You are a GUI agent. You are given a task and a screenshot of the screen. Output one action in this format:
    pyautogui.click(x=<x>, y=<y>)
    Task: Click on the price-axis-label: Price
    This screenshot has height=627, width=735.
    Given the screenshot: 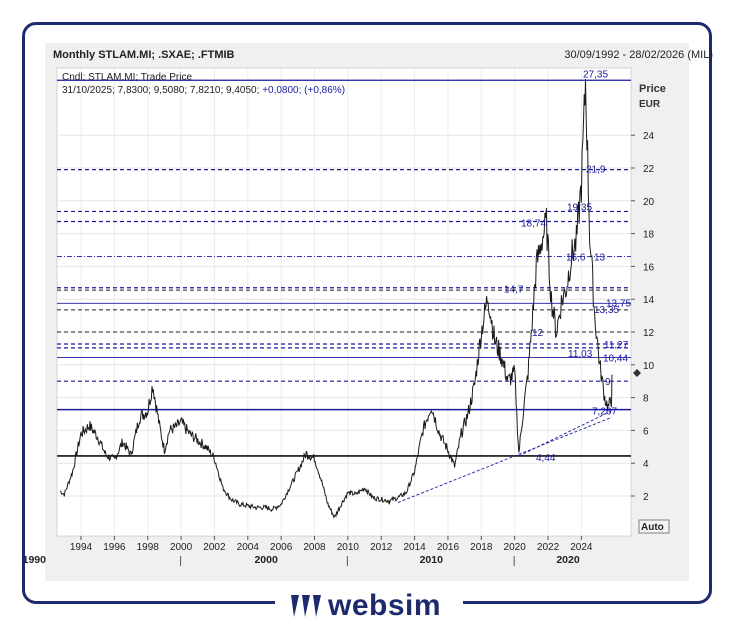 What is the action you would take?
    pyautogui.click(x=652, y=89)
    